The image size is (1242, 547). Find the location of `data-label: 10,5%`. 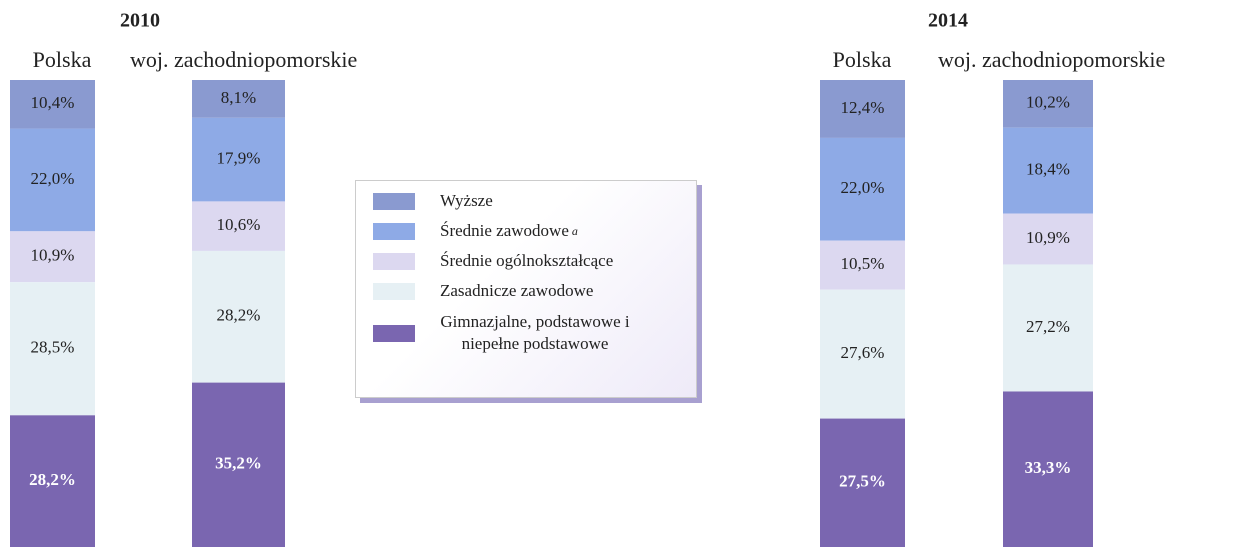

data-label: 10,5% is located at coordinates (863, 263).